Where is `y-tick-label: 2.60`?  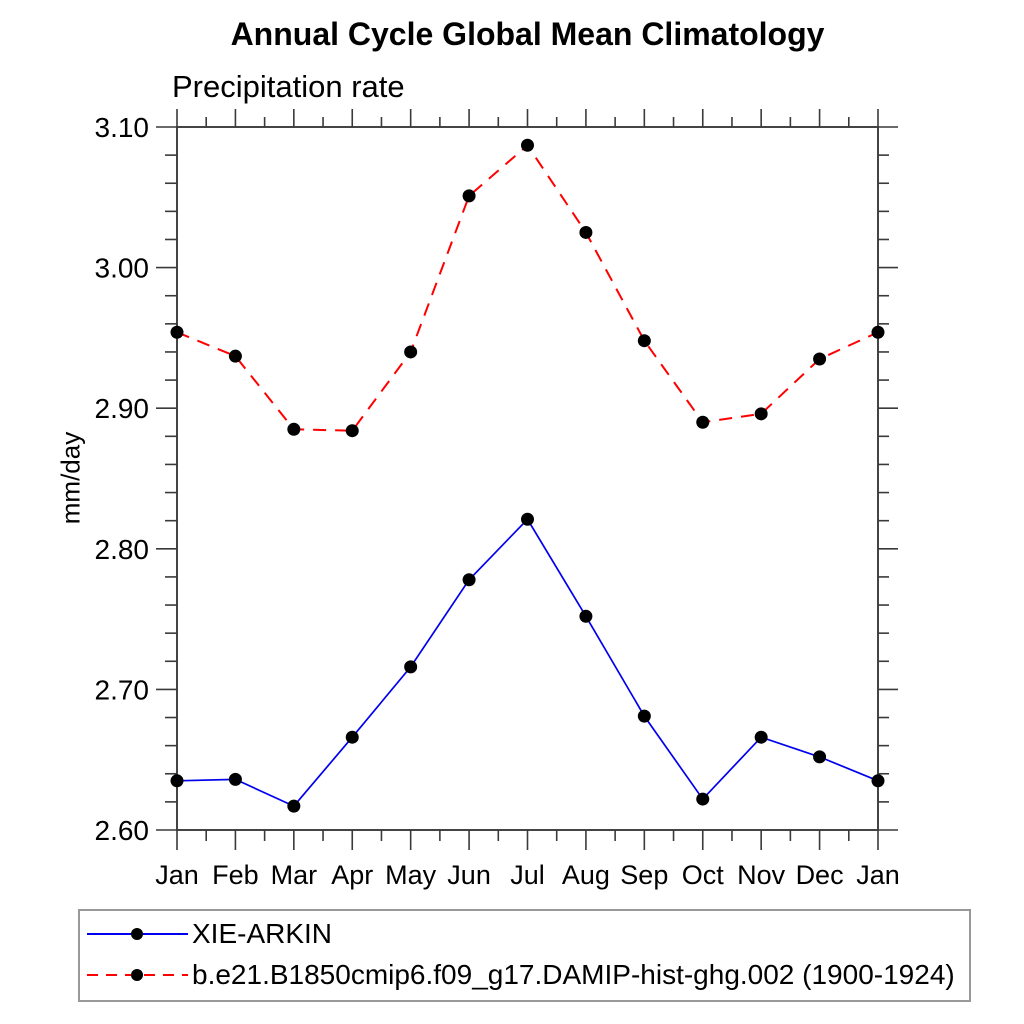 y-tick-label: 2.60 is located at coordinates (122, 830).